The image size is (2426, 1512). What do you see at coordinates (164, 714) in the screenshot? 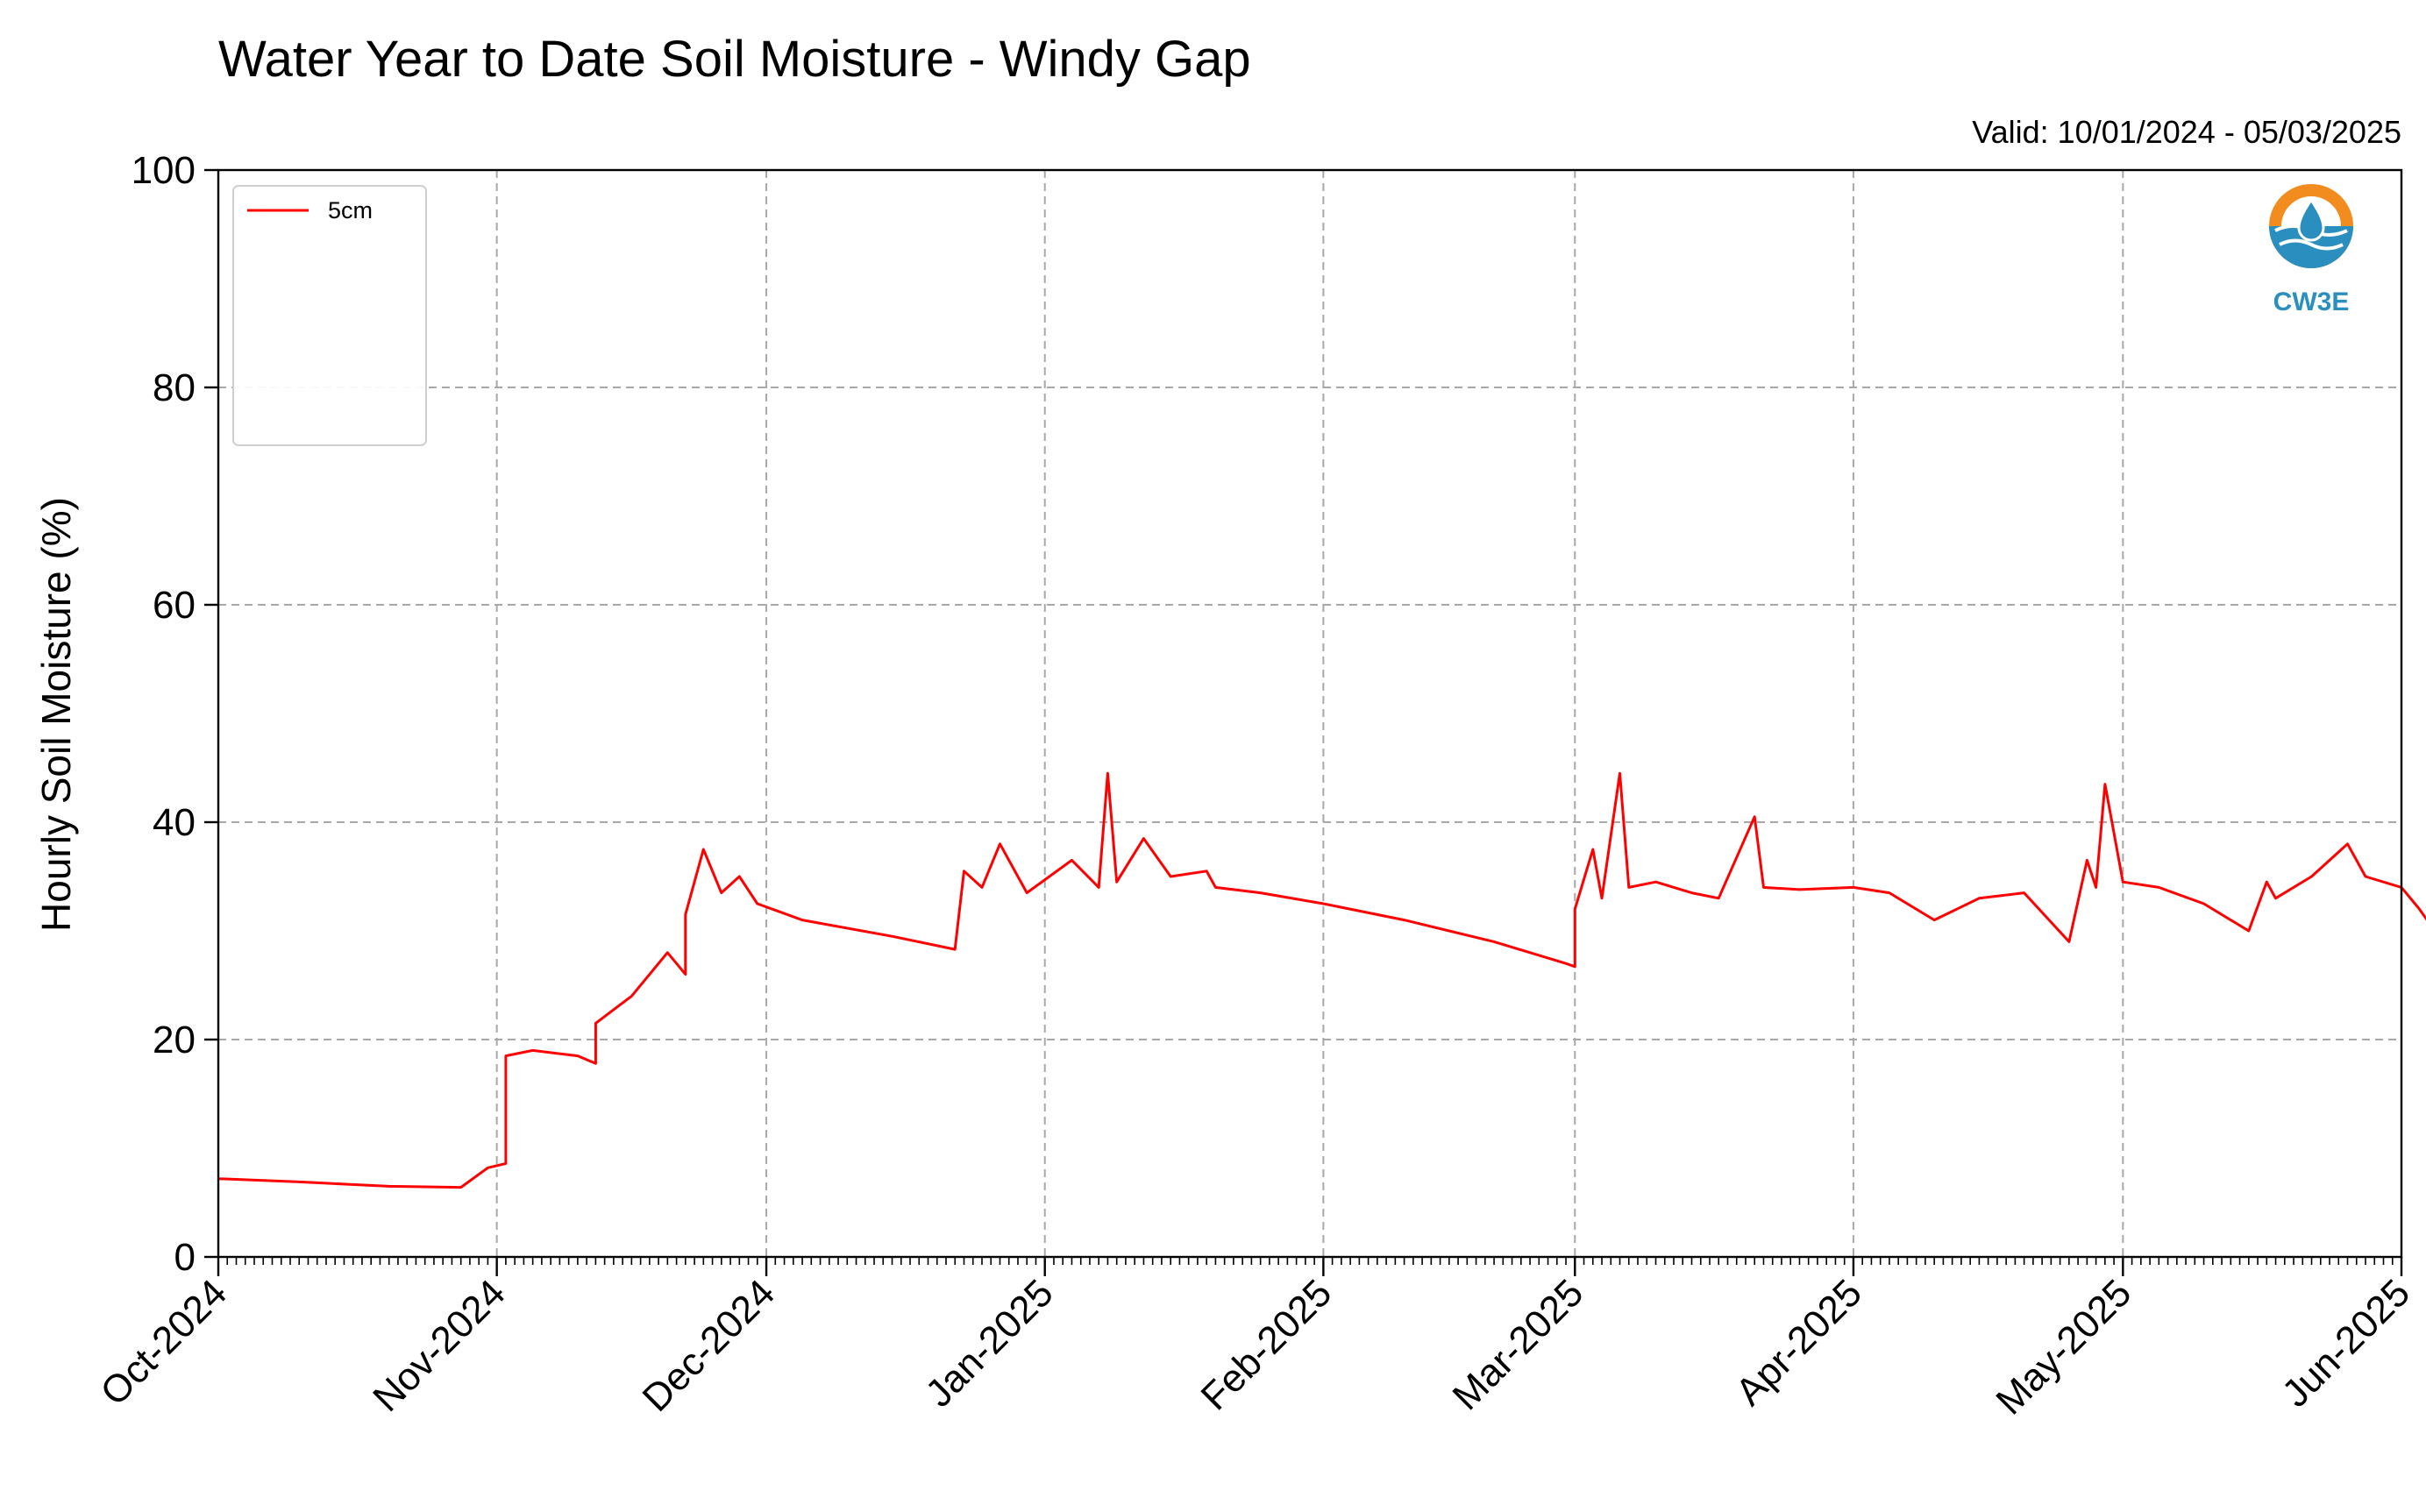
I see `y-tick-labels: 0 20 40 60 80 100` at bounding box center [164, 714].